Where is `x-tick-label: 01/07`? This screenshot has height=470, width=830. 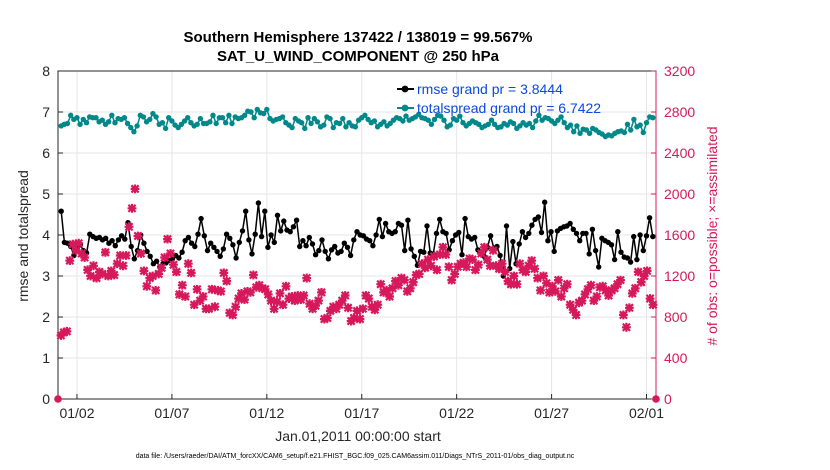
x-tick-label: 01/07 is located at coordinates (171, 413).